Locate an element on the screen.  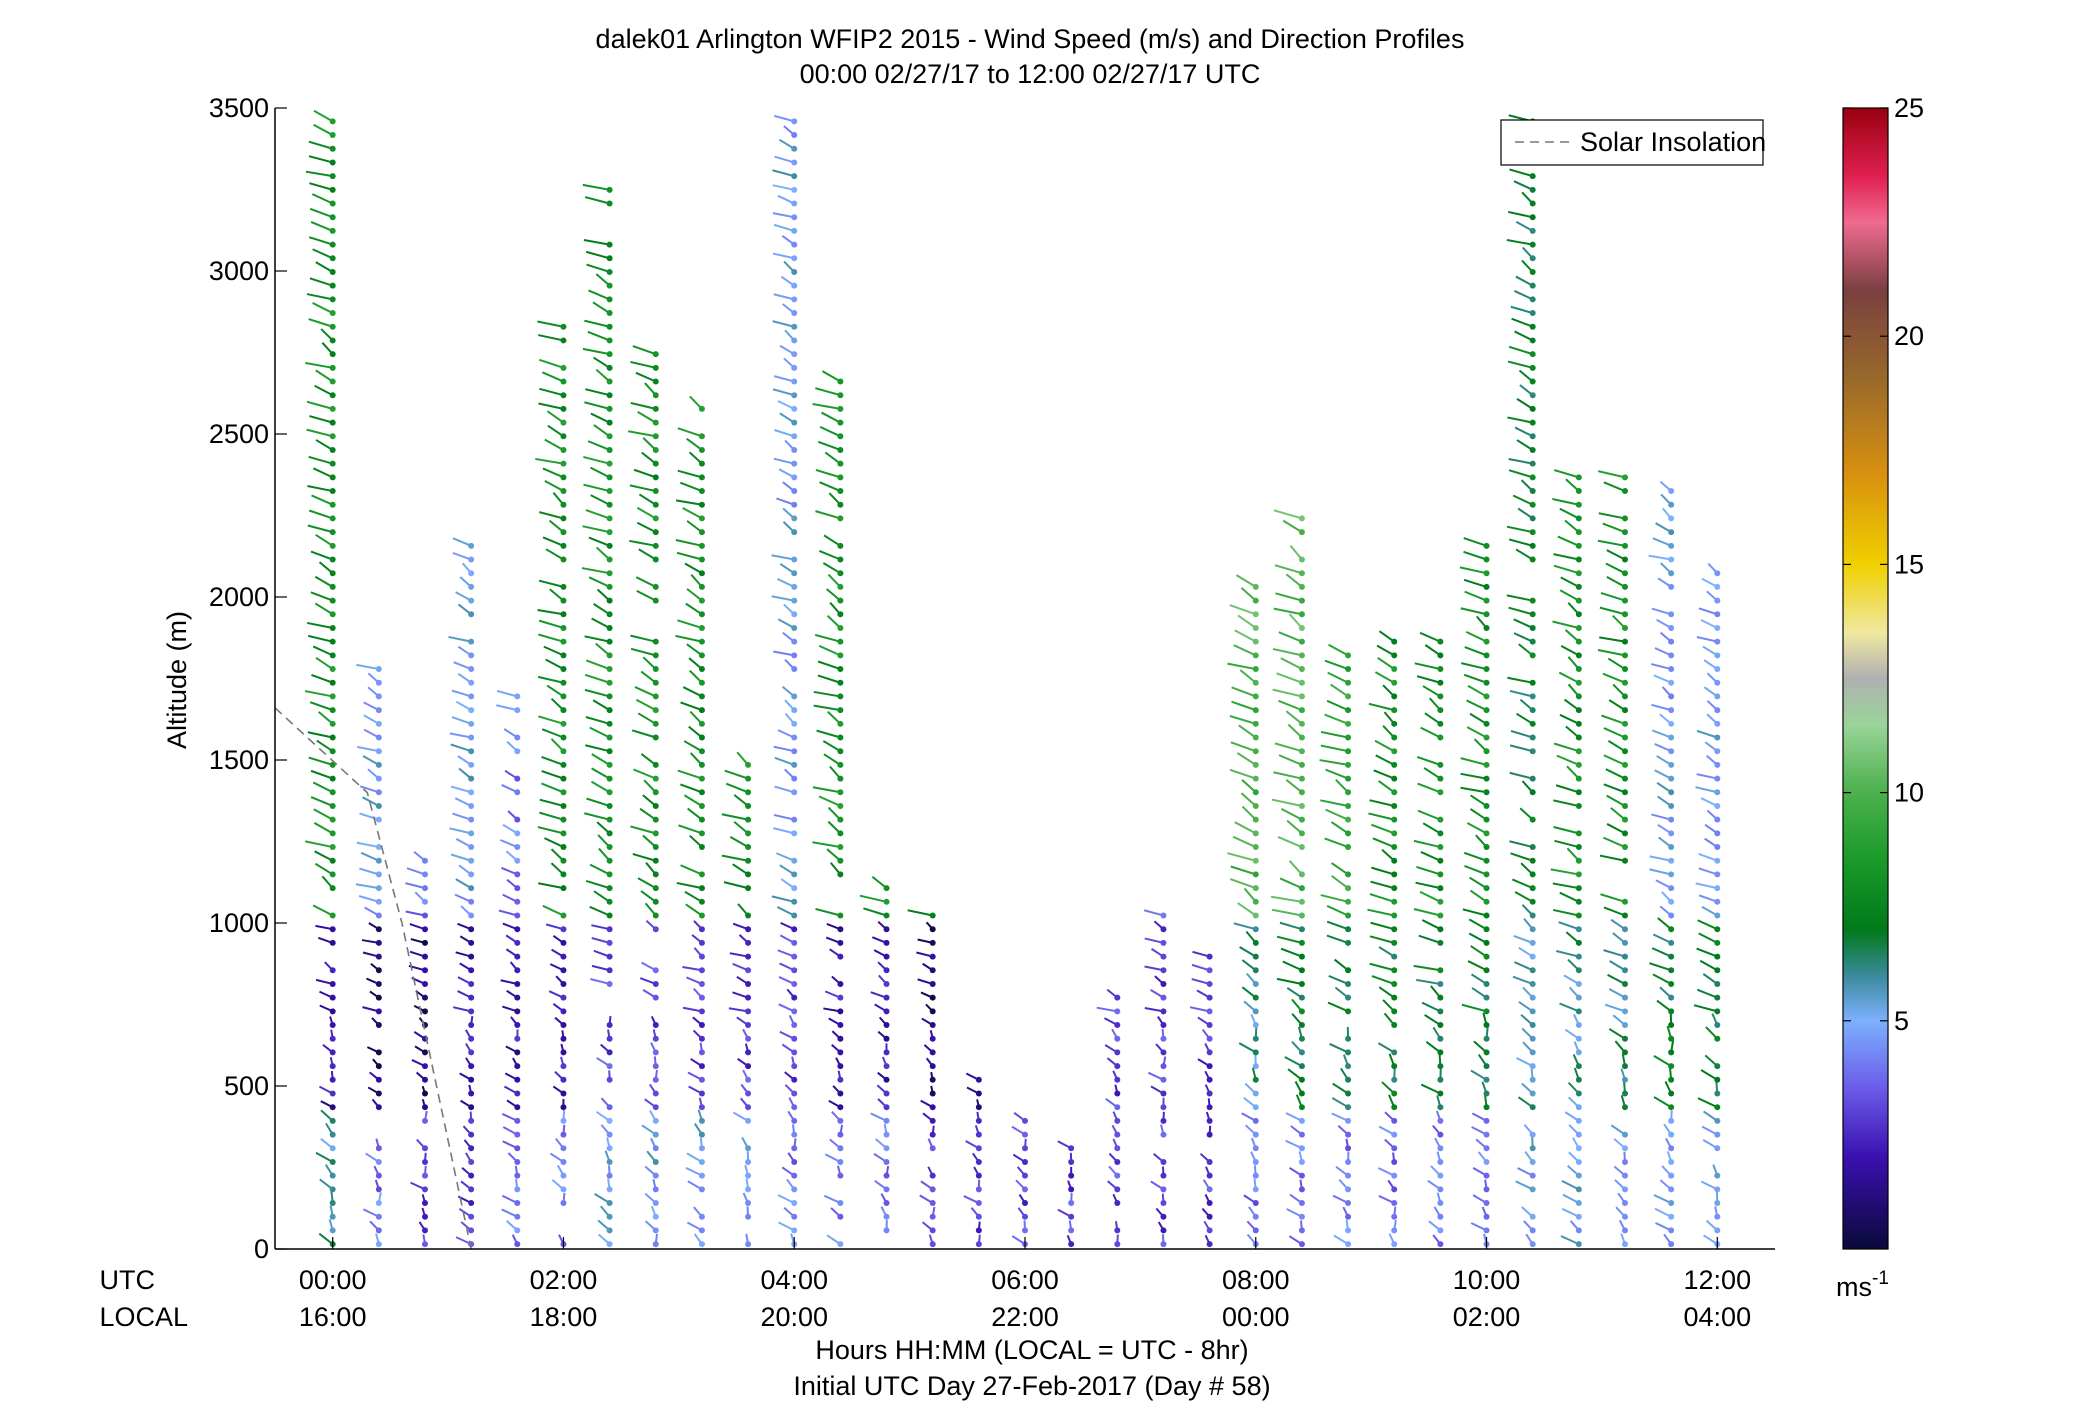
y-tick-label: 3500 is located at coordinates (239, 108).